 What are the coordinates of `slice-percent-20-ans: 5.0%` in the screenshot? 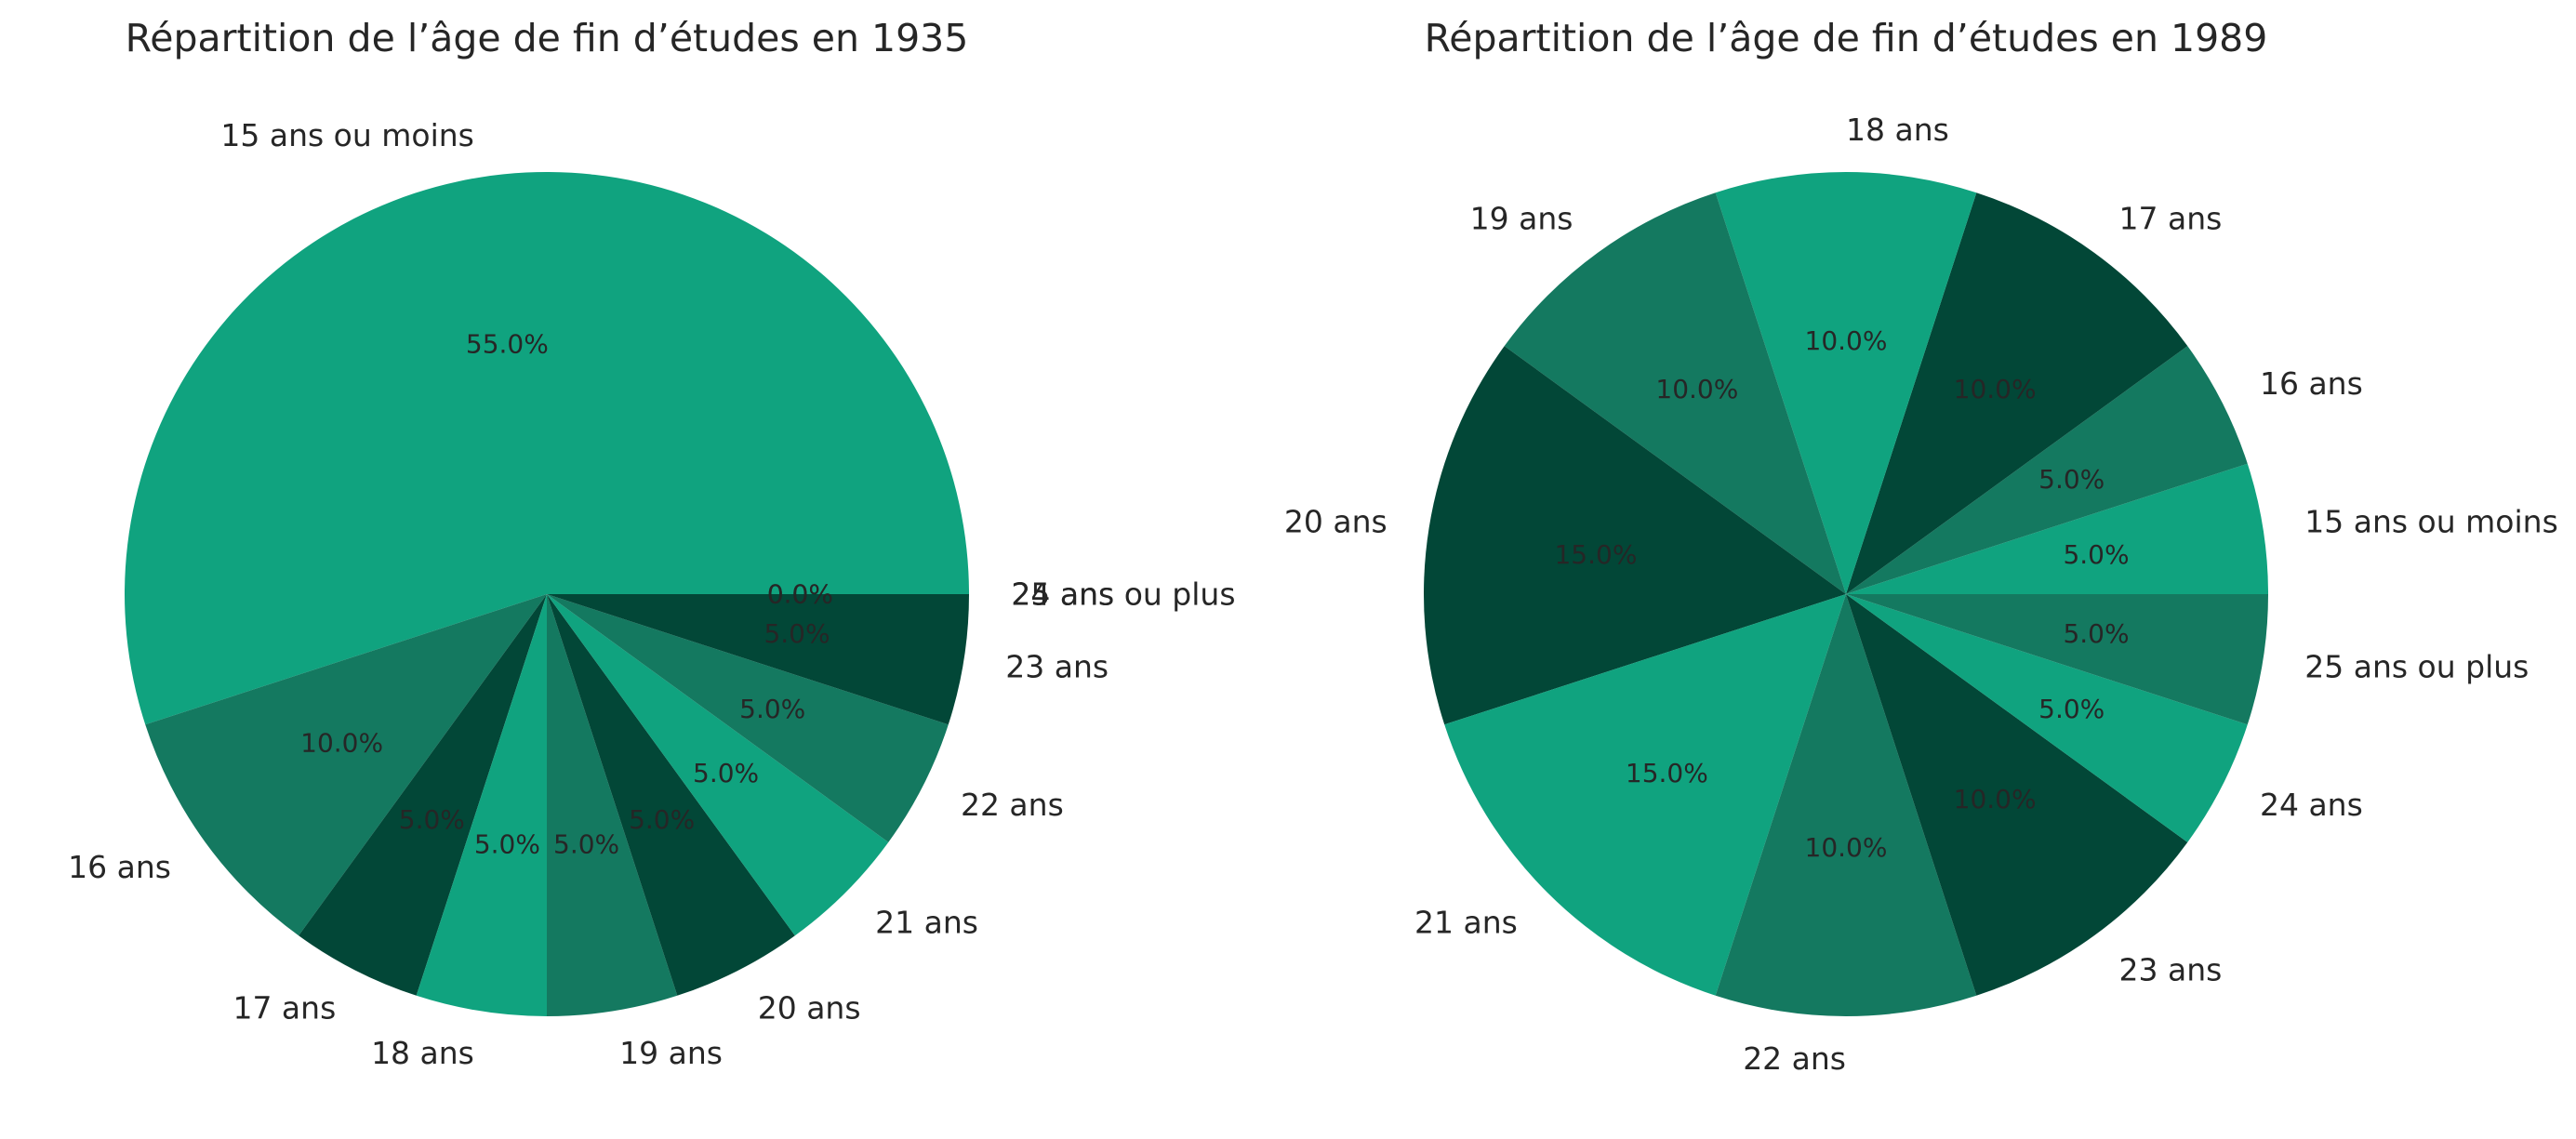 It's located at (662, 819).